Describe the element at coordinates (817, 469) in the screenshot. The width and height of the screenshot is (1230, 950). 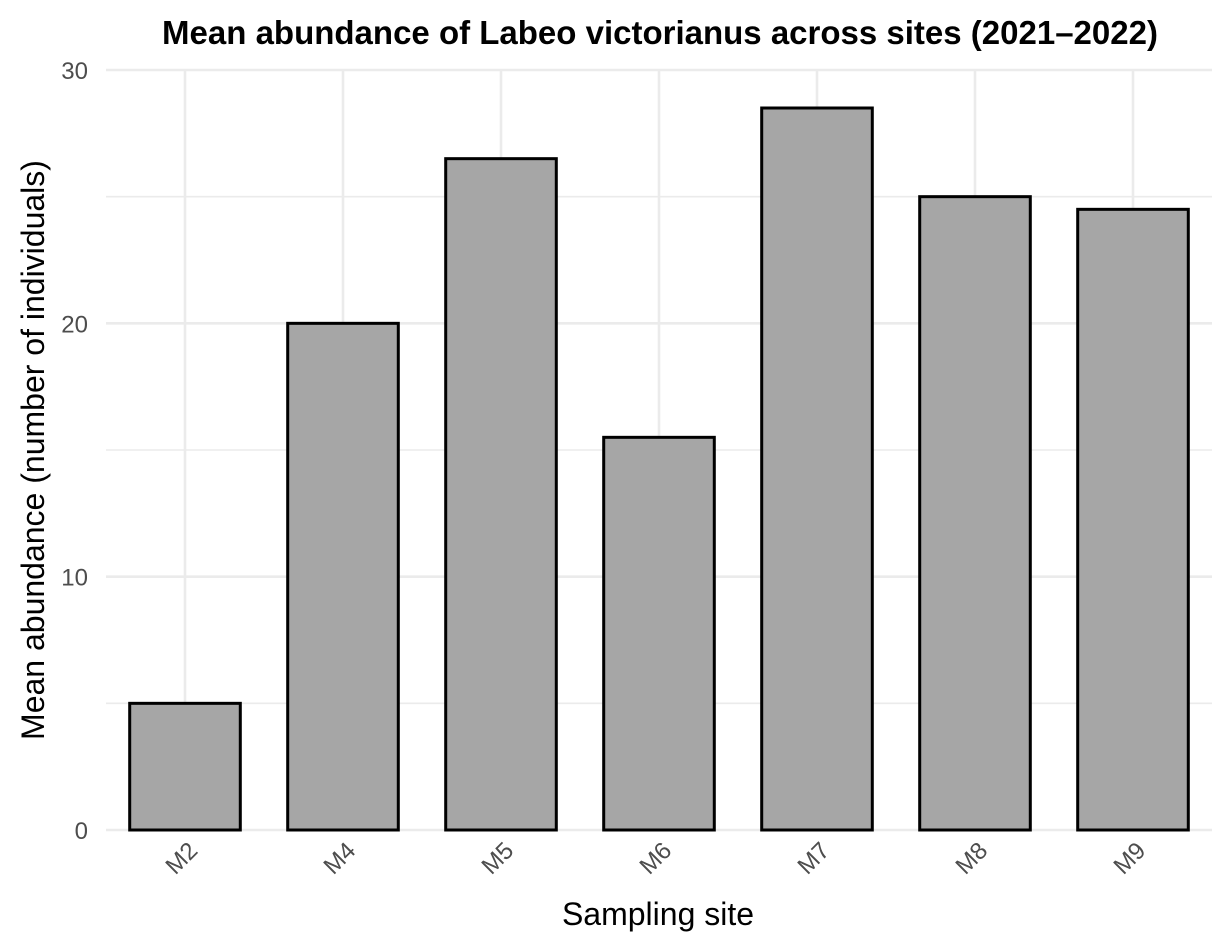
I see `bar-m7` at that location.